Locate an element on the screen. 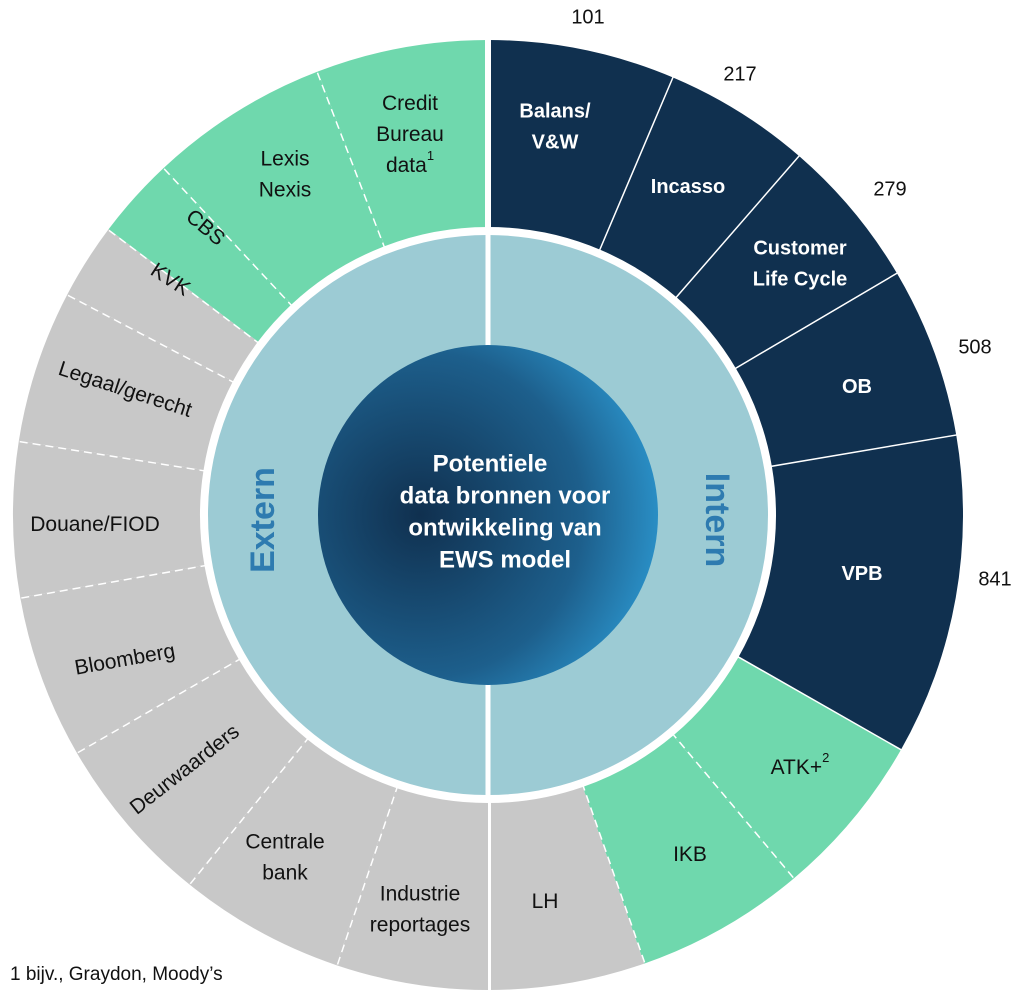 The image size is (1018, 993). label-line: Centrale is located at coordinates (284, 841).